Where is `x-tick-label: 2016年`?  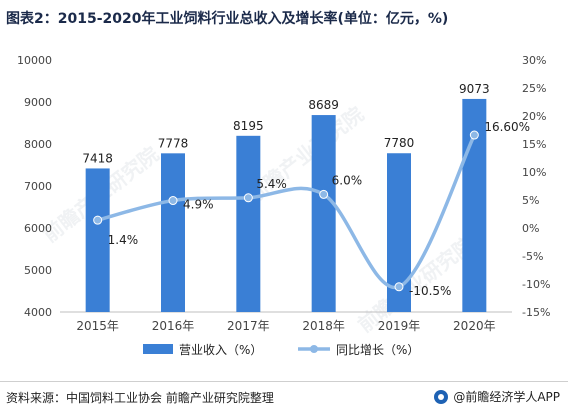 x-tick-label: 2016年 is located at coordinates (173, 326).